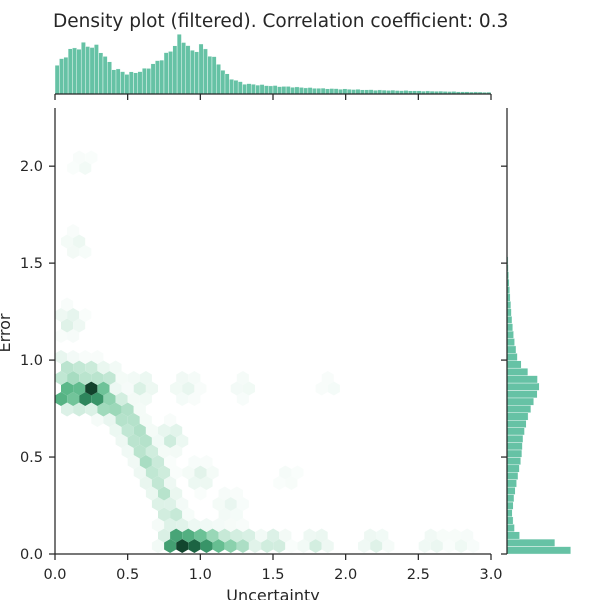 The height and width of the screenshot is (604, 600). What do you see at coordinates (31, 555) in the screenshot?
I see `y-tick-label: 0.0` at bounding box center [31, 555].